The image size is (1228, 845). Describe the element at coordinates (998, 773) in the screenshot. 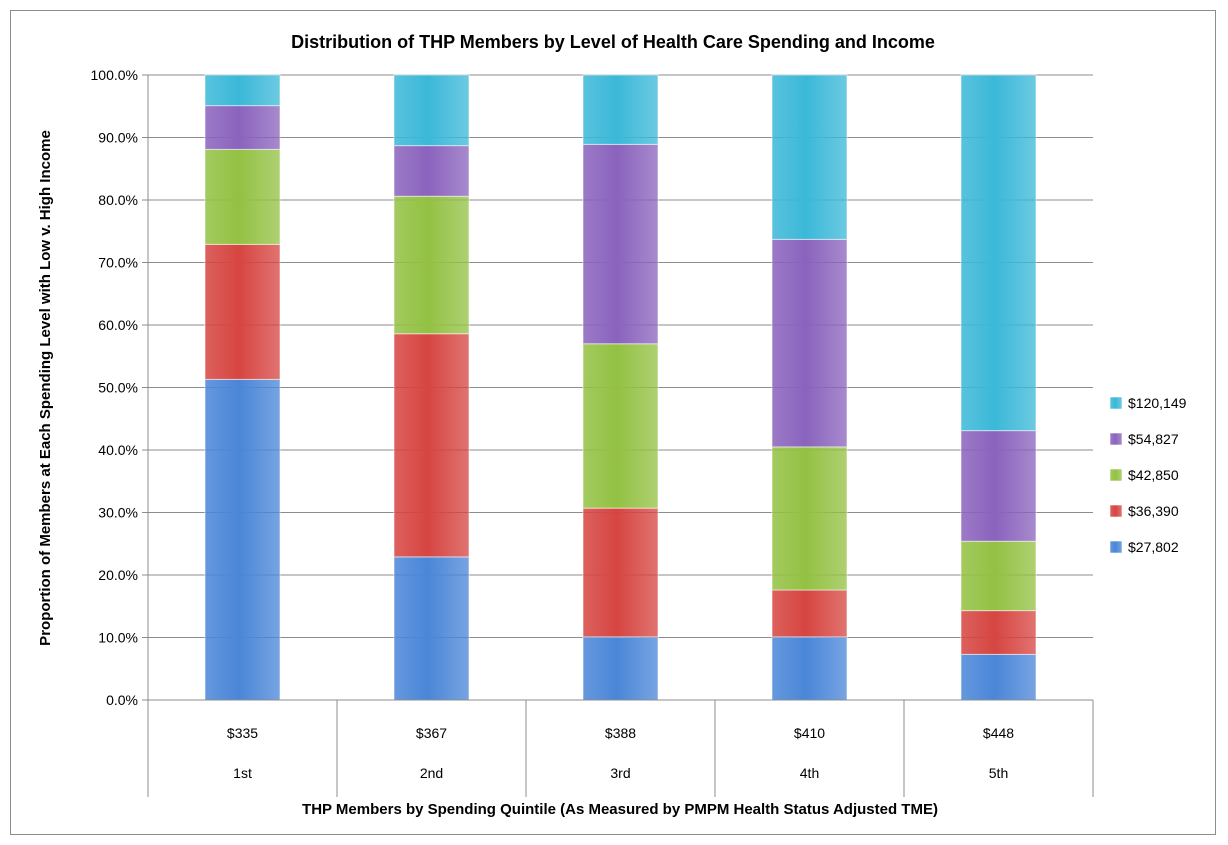

I see `x-tick-quintile-label: 5th` at that location.